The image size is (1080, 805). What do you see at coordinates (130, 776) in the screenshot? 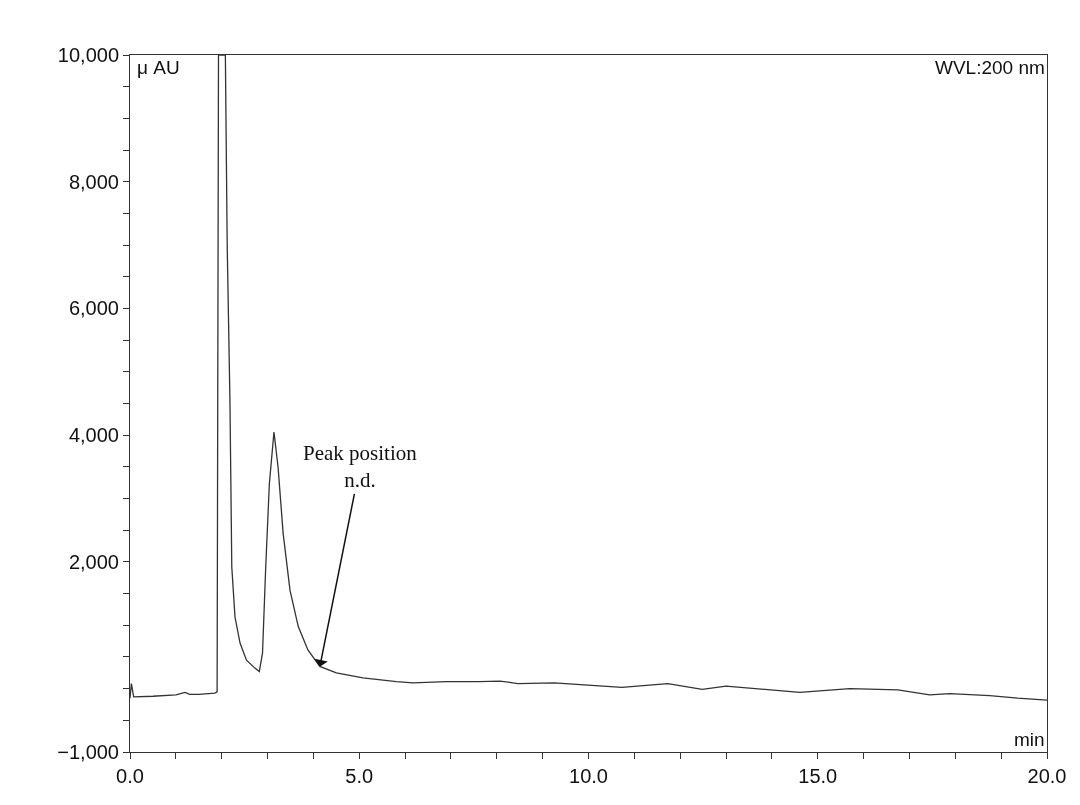
I see `x-tick-label: 0.0` at bounding box center [130, 776].